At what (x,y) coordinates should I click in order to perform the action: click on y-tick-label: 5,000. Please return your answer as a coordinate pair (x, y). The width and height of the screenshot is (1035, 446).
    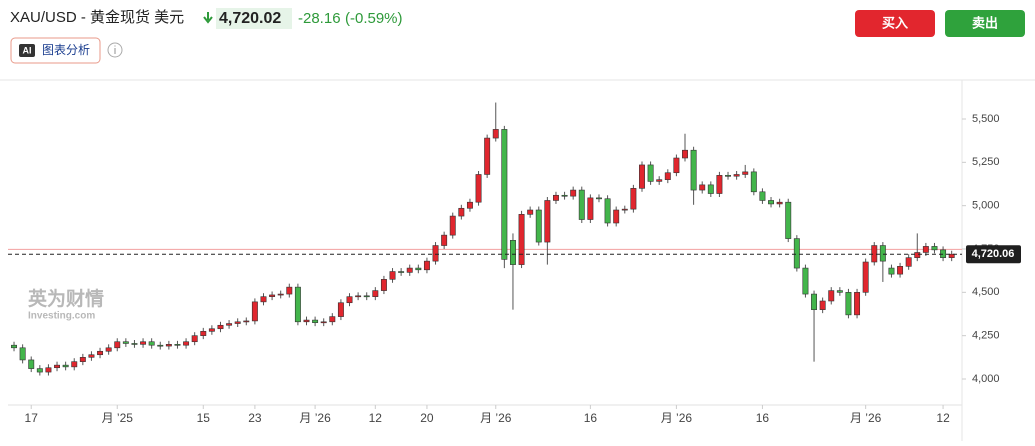
    Looking at the image, I should click on (986, 206).